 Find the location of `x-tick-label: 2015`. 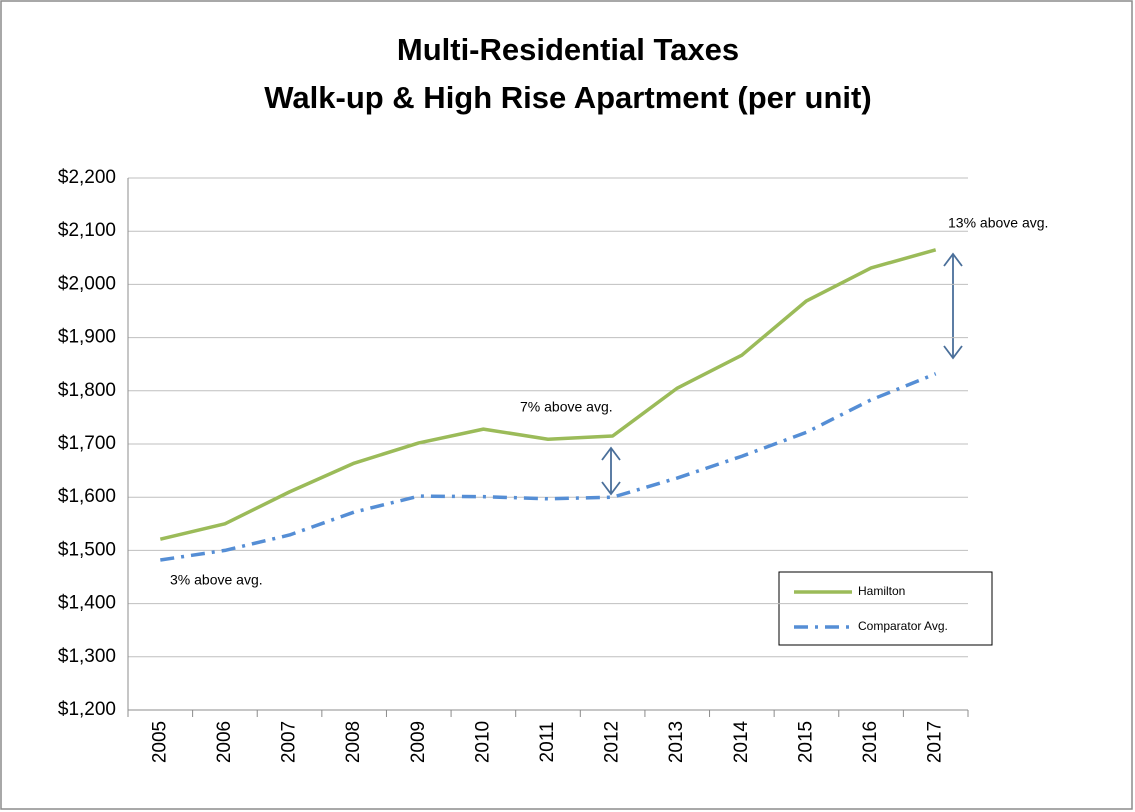

x-tick-label: 2015 is located at coordinates (805, 742).